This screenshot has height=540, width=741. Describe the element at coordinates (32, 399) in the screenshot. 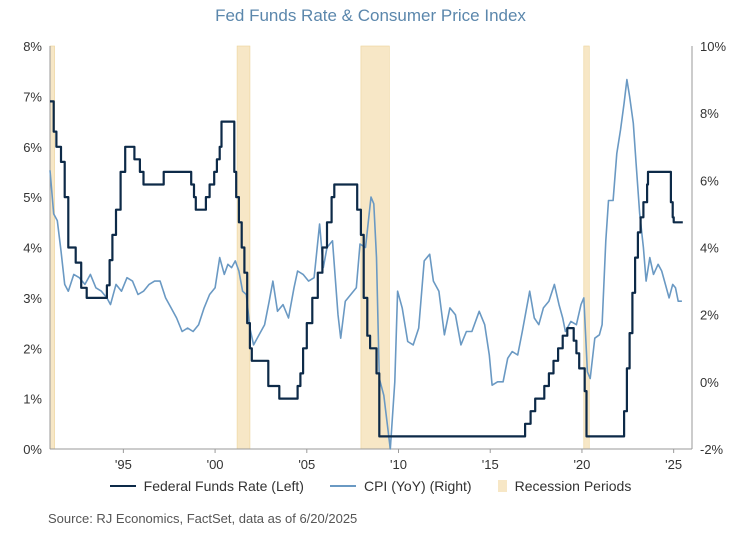

I see `y-left-tick-label: 1%` at that location.